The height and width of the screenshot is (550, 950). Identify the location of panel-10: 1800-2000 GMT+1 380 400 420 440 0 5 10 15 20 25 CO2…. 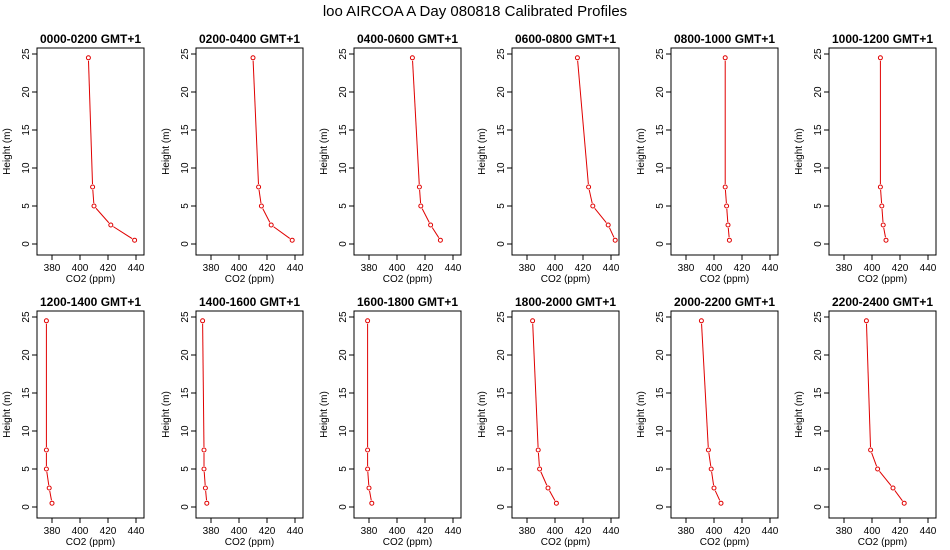
(548, 421).